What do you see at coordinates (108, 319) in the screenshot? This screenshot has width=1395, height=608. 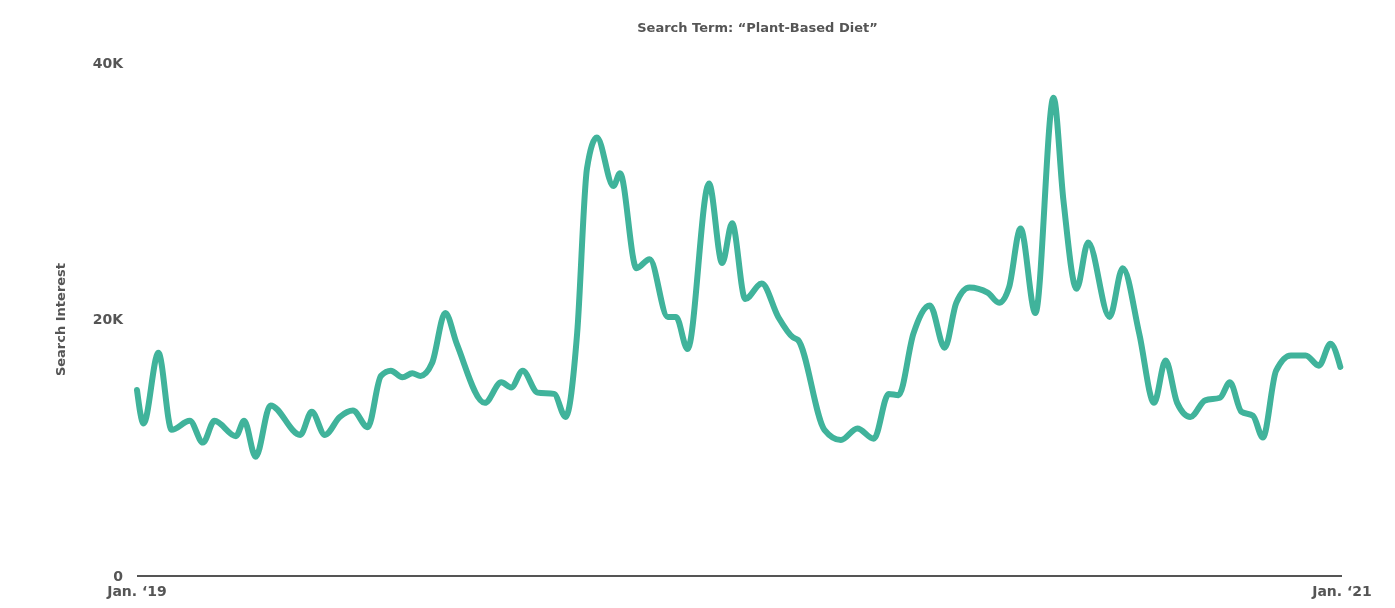 I see `y-tick-label: 20K` at bounding box center [108, 319].